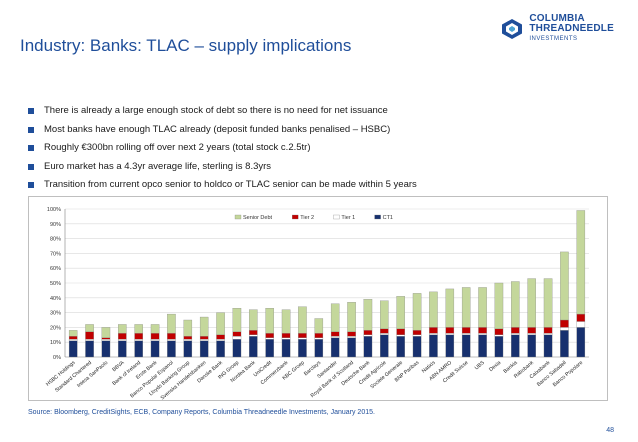 Image resolution: width=638 pixels, height=442 pixels. What do you see at coordinates (55, 240) in the screenshot?
I see `y-tick-label: 80%` at bounding box center [55, 240].